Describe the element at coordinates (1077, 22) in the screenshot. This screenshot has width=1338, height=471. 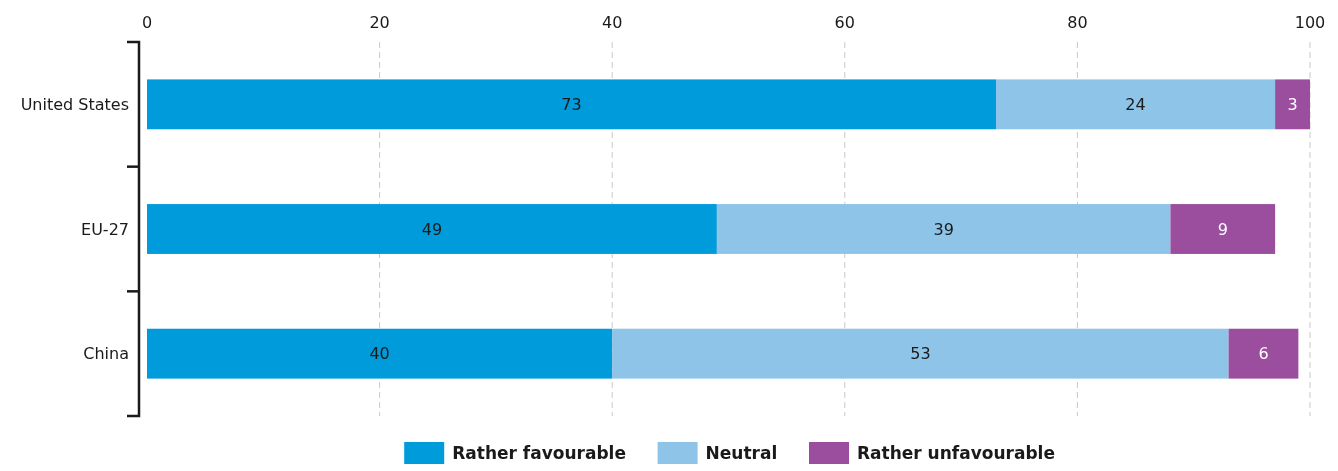
I see `x-tick-label: 80` at that location.